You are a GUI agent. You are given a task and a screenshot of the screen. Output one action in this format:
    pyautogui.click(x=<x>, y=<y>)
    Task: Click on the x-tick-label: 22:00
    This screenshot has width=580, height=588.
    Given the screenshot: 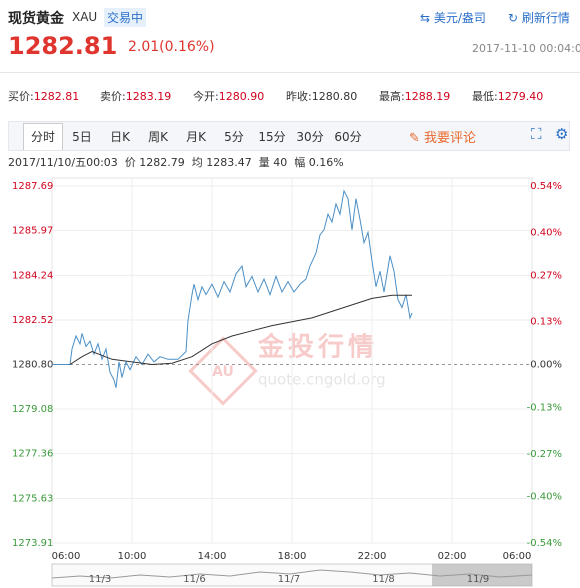 What is the action you would take?
    pyautogui.click(x=372, y=556)
    